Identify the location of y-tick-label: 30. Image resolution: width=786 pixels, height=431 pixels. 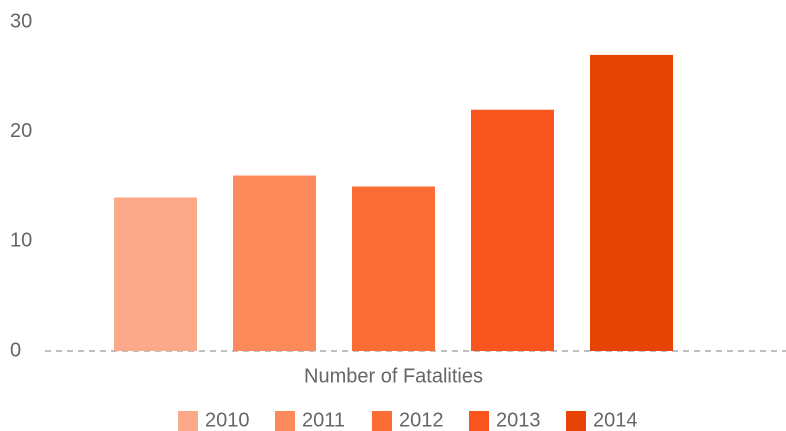
(21, 21).